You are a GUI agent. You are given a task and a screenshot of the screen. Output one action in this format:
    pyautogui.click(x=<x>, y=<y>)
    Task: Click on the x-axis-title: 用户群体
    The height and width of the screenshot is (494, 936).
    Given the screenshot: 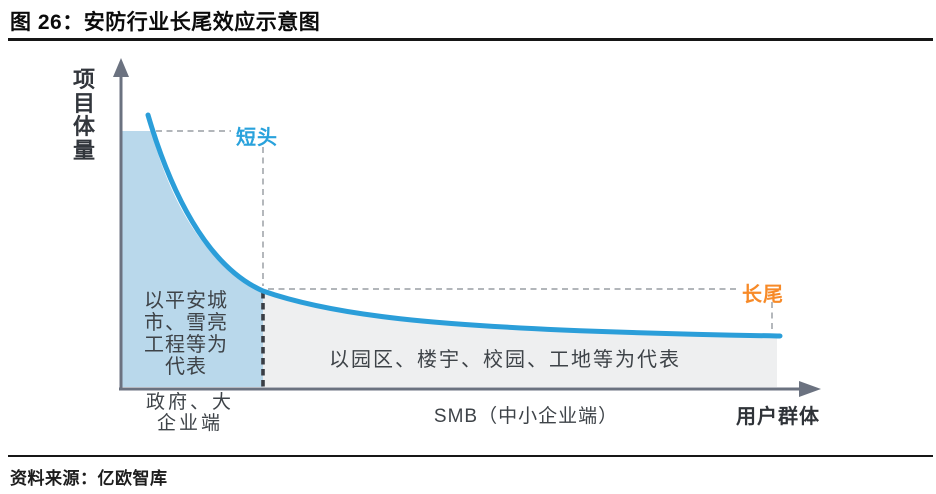 What is the action you would take?
    pyautogui.click(x=778, y=417)
    